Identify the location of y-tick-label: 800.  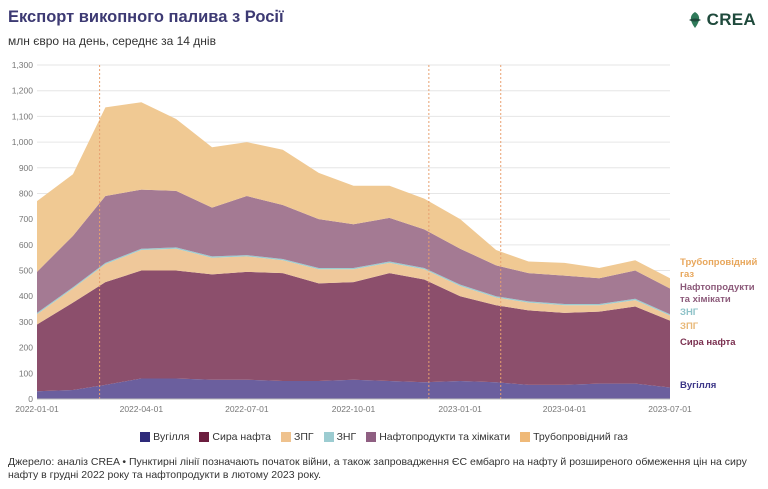
(26, 193).